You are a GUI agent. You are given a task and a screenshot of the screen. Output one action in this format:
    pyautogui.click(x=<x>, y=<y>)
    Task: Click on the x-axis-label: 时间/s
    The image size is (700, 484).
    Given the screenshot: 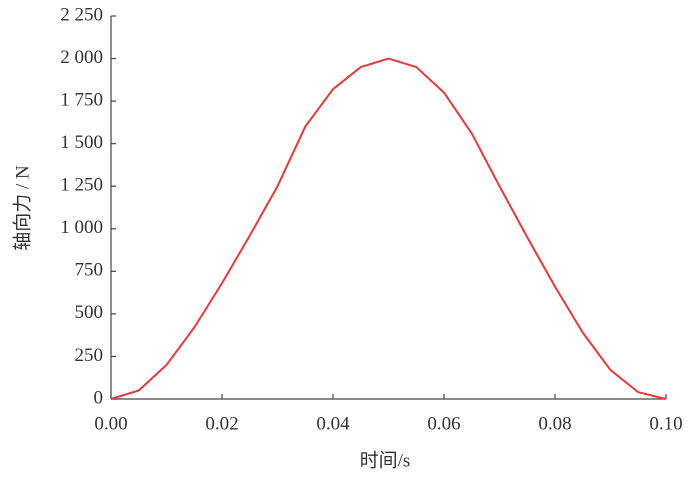 What is the action you would take?
    pyautogui.click(x=385, y=460)
    